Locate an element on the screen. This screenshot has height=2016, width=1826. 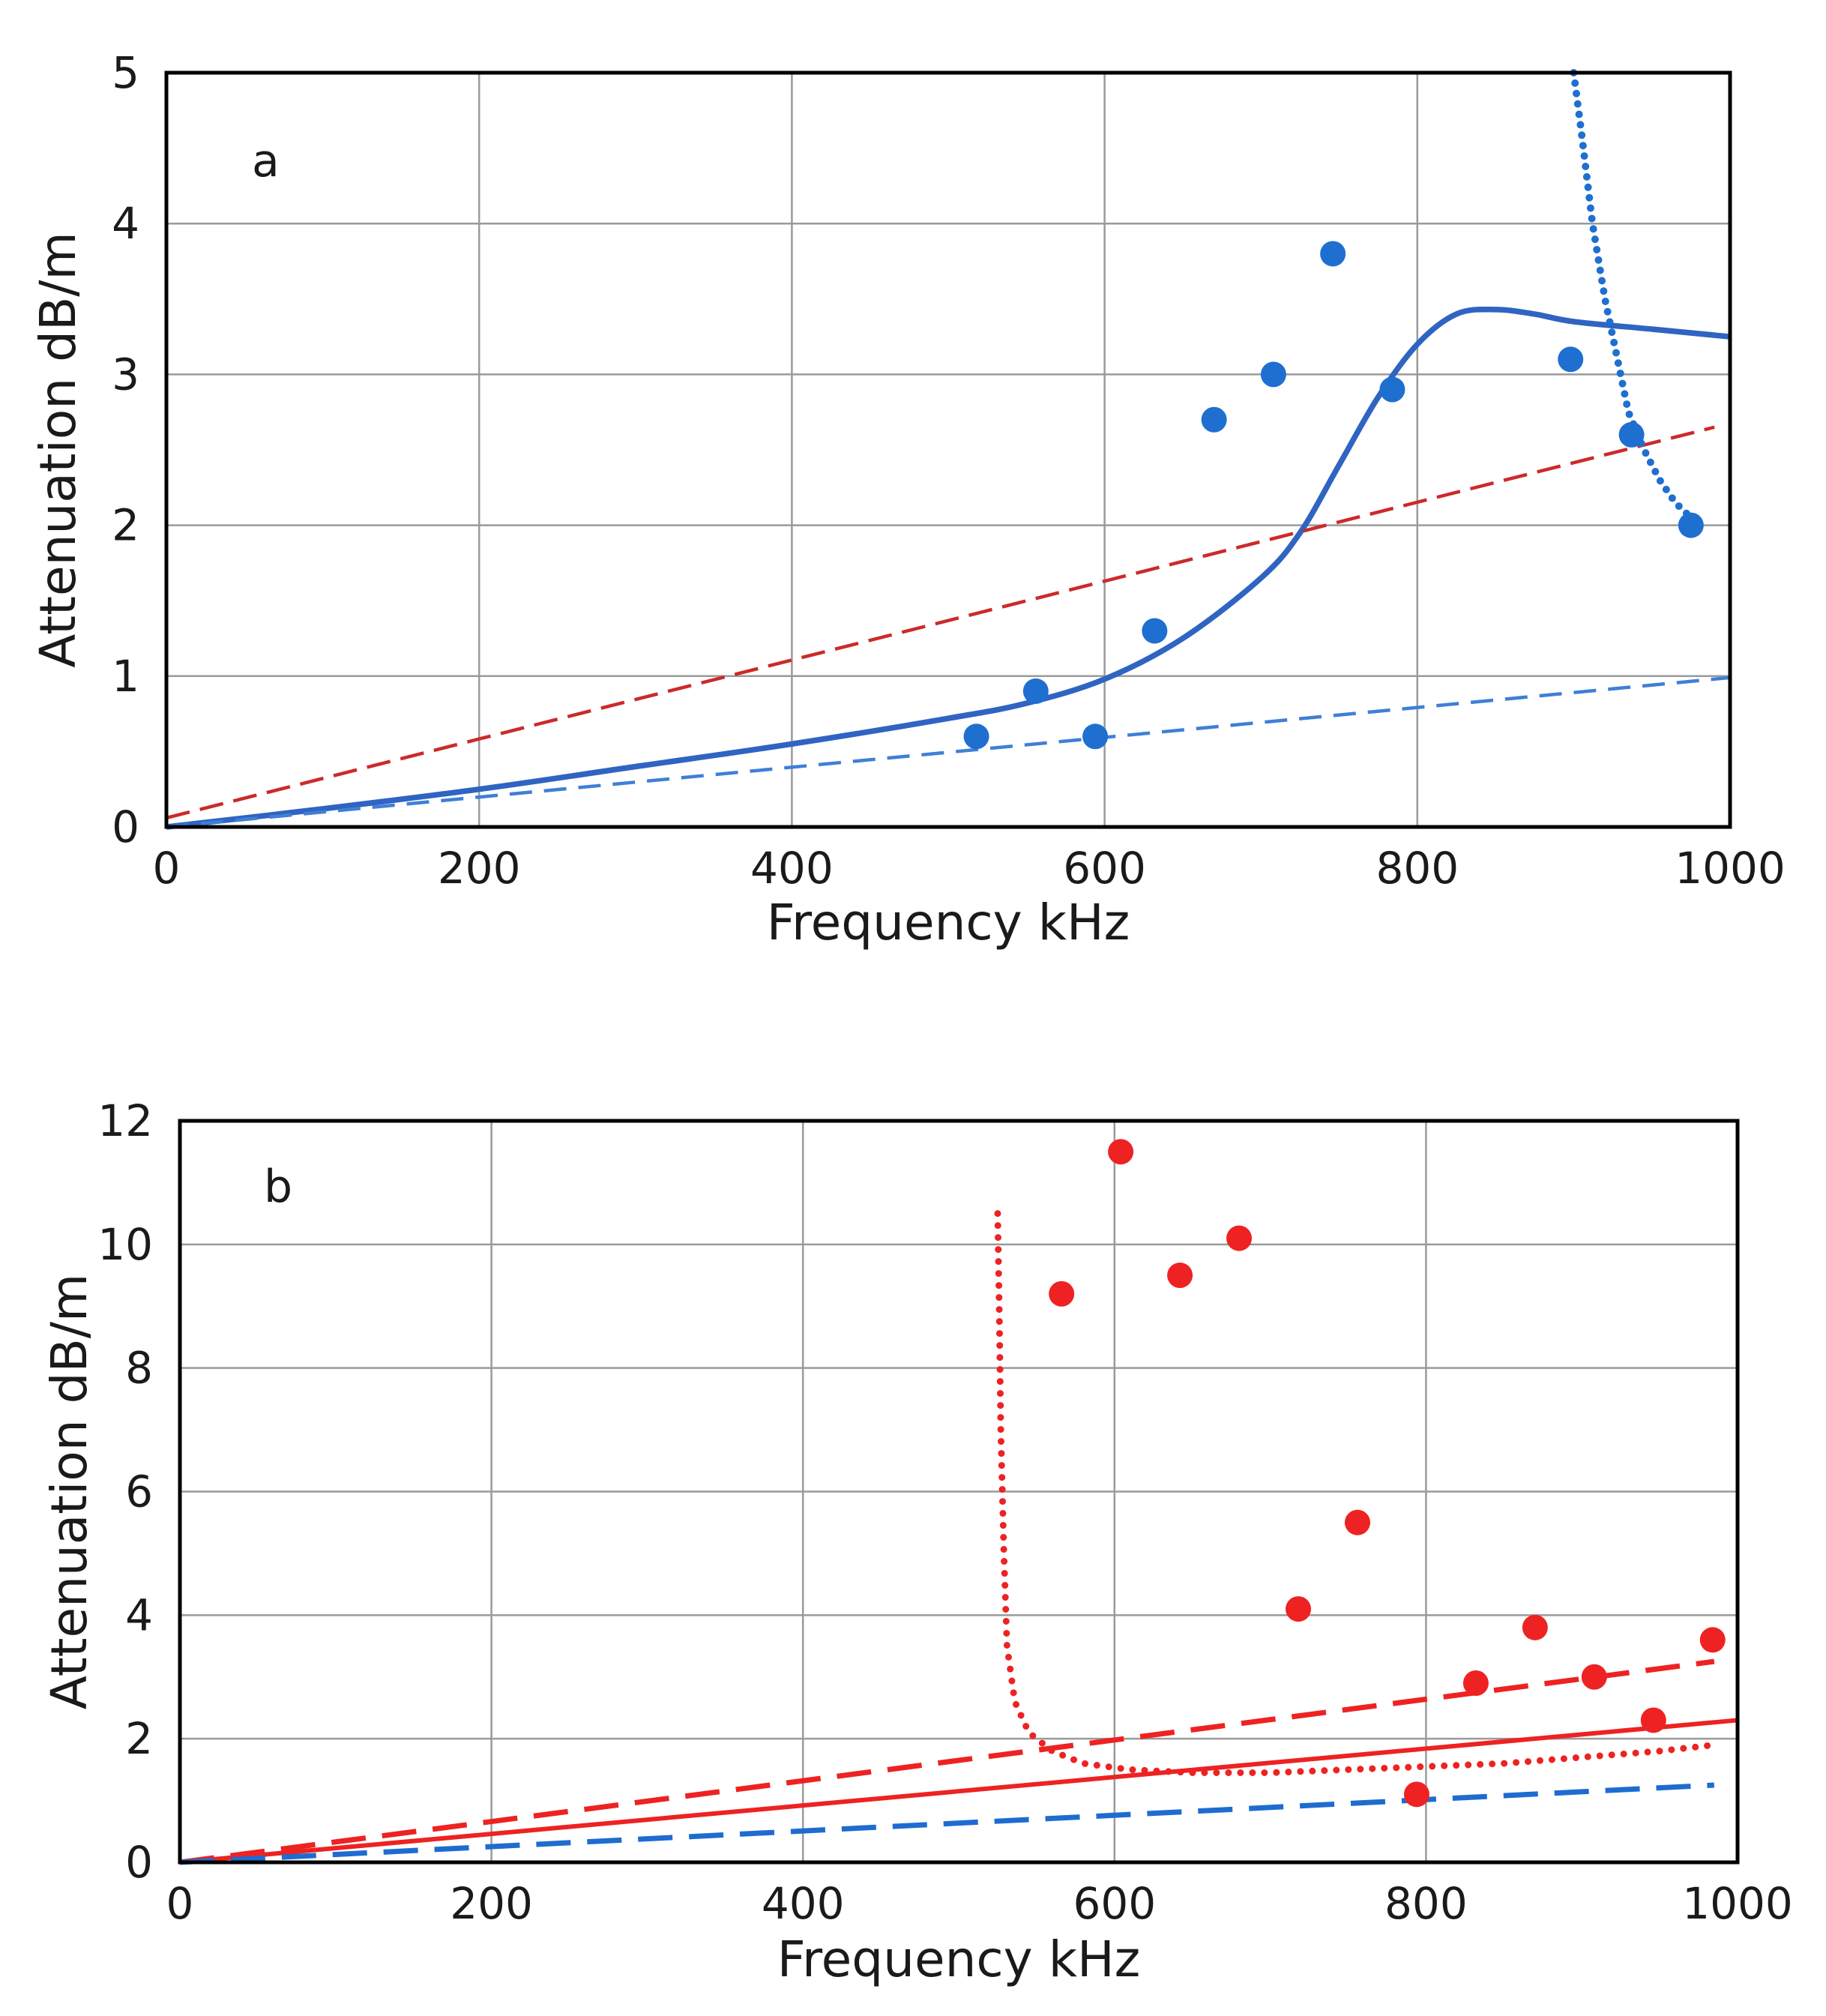
series-dotted-red is located at coordinates (1356, 1493).